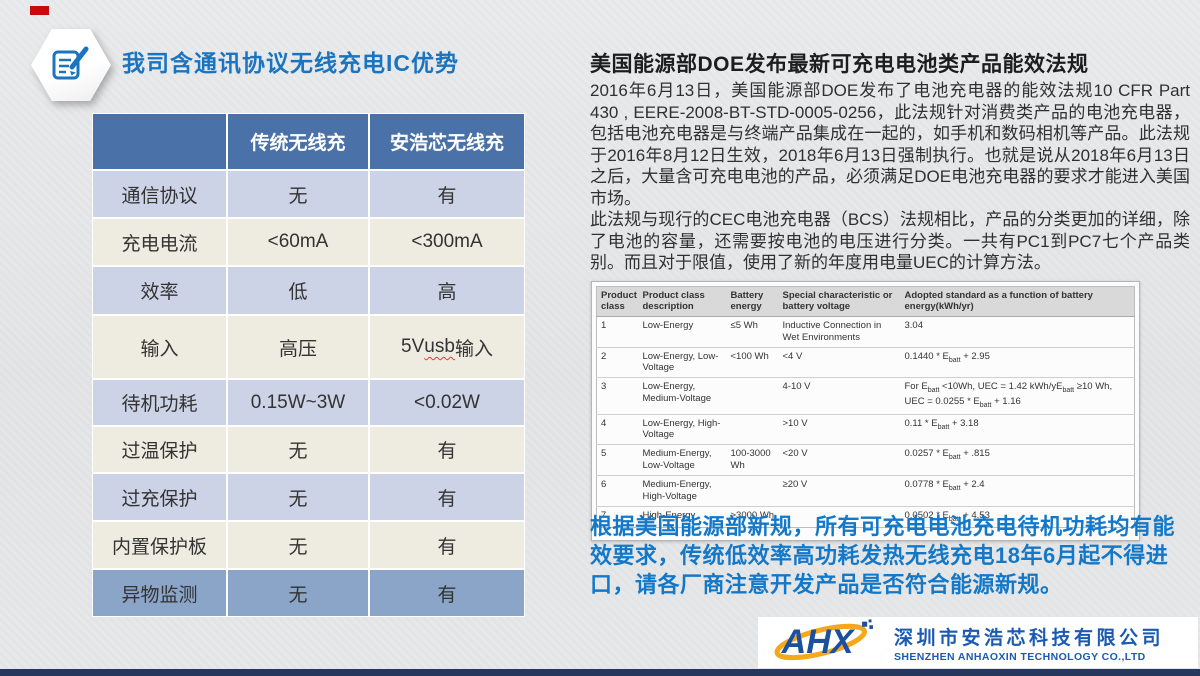 The image size is (1200, 676). I want to click on cmp-row-label: 通信协议, so click(159, 194).